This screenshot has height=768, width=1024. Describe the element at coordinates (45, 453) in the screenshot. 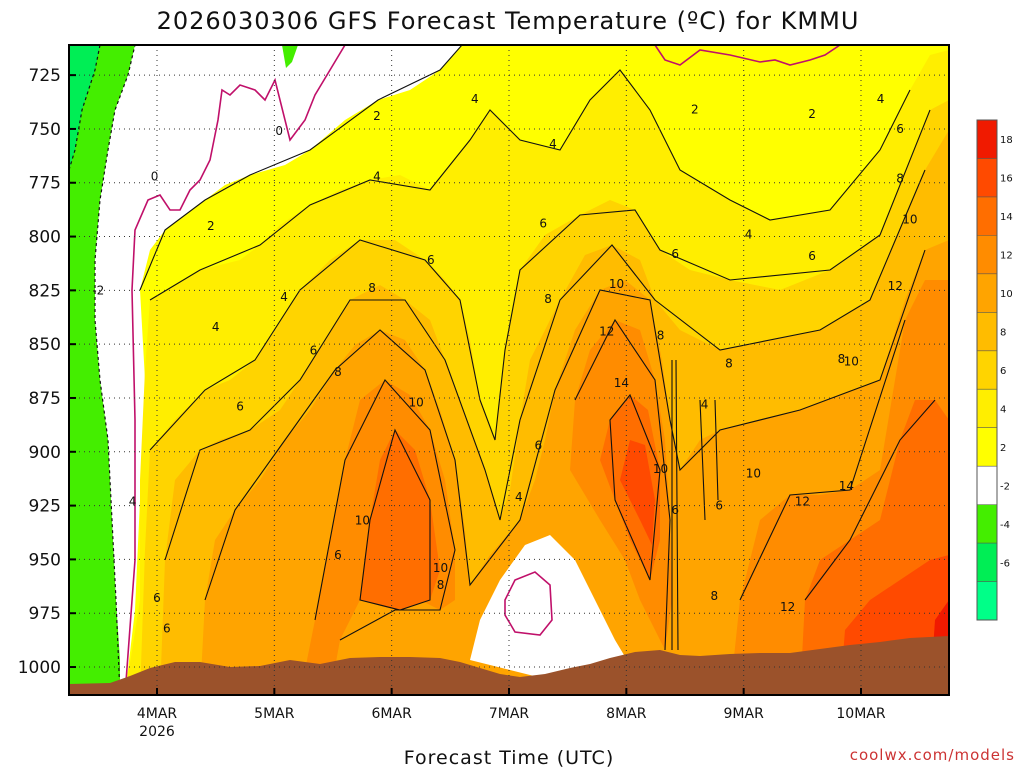

I see `y-tick-label: 900` at that location.